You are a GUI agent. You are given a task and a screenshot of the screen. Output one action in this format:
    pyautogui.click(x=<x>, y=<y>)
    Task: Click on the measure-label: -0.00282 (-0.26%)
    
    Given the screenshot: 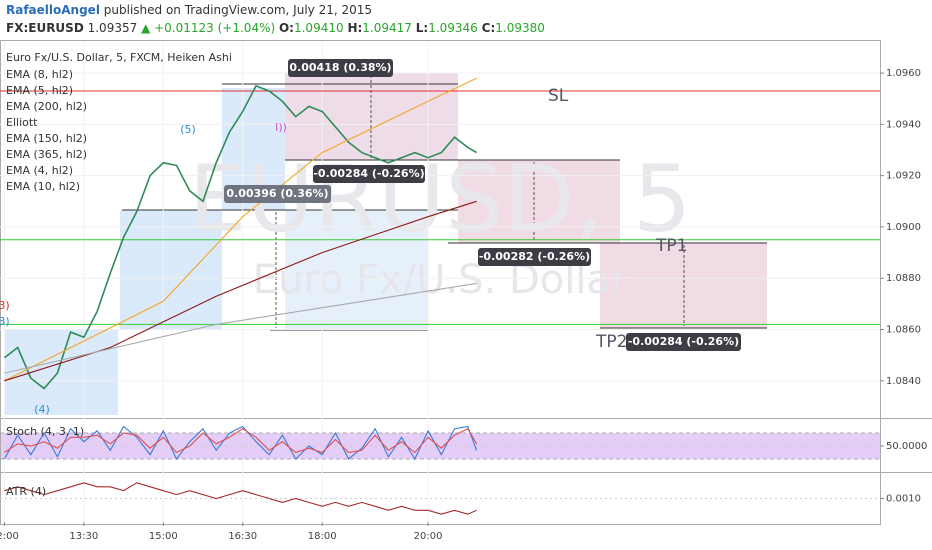 What is the action you would take?
    pyautogui.click(x=534, y=256)
    